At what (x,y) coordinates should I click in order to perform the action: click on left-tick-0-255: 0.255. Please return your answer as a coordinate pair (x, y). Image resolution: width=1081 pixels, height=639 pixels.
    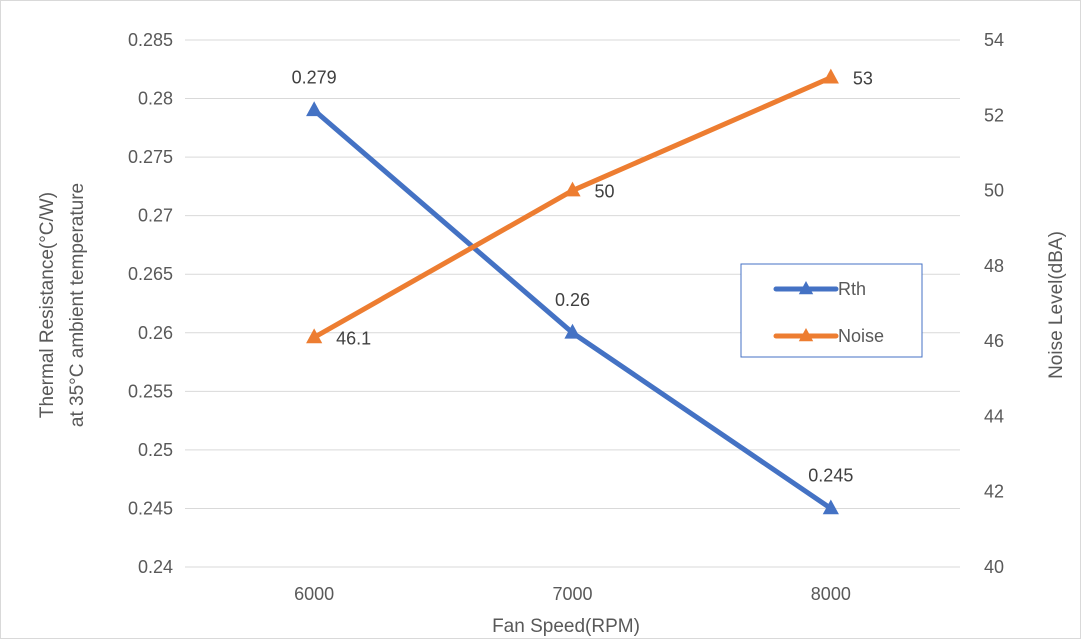
    Looking at the image, I should click on (150, 391).